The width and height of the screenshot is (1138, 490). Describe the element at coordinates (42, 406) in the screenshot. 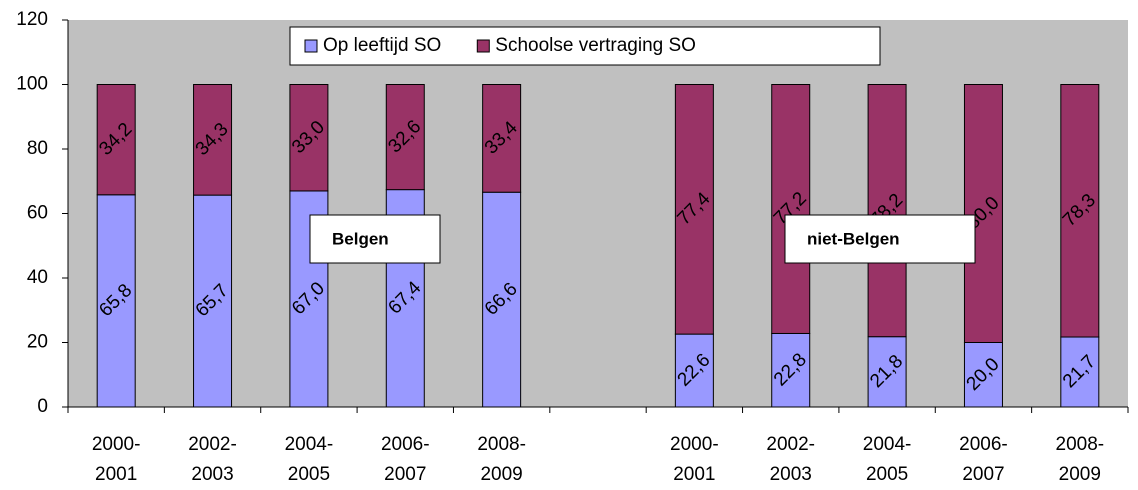

I see `y-tick-label: 0` at that location.